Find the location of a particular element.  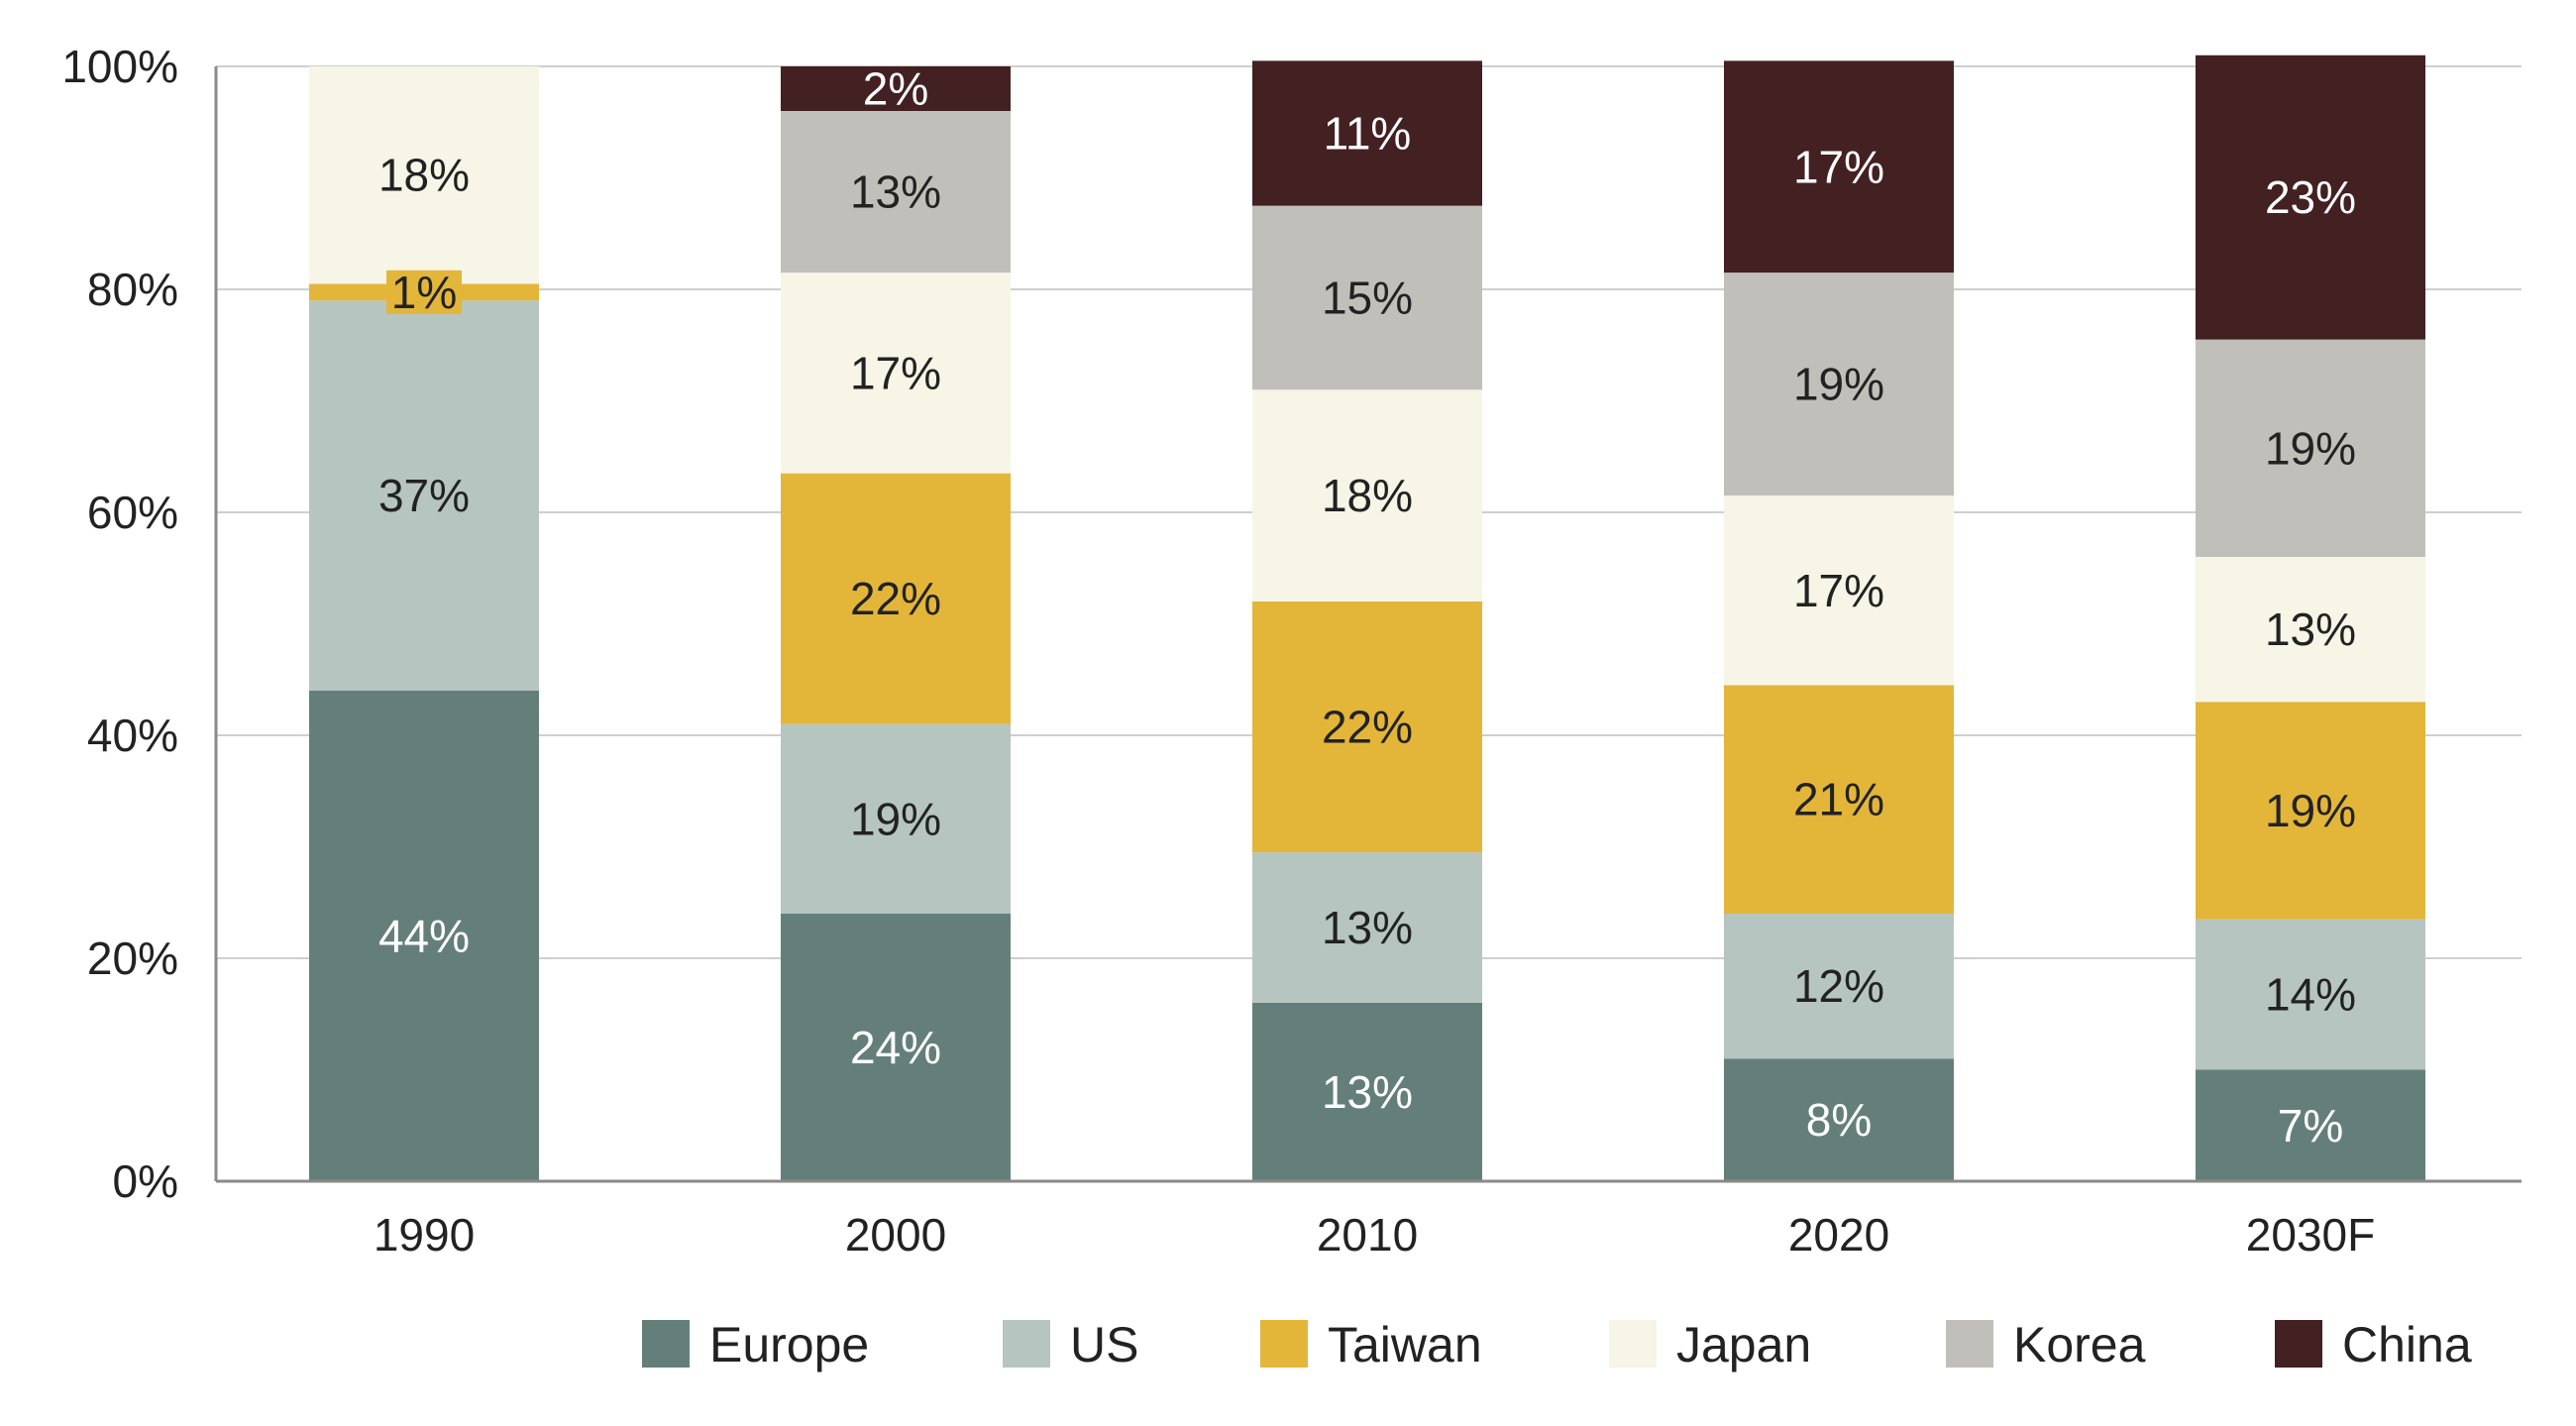

legend-item-china: China is located at coordinates (2373, 1344).